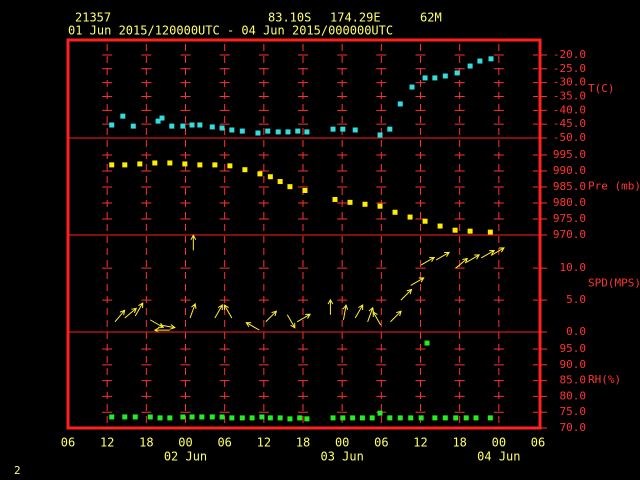 Image resolution: width=640 pixels, height=480 pixels. What do you see at coordinates (355, 18) in the screenshot?
I see `longitude: 174.29E` at bounding box center [355, 18].